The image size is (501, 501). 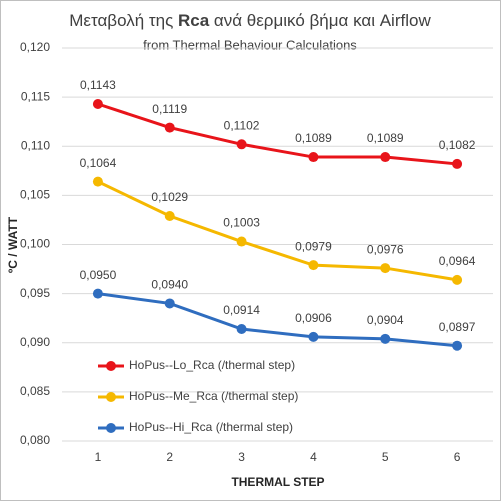 What do you see at coordinates (98, 275) in the screenshot?
I see `data-label: 0,0950` at bounding box center [98, 275].